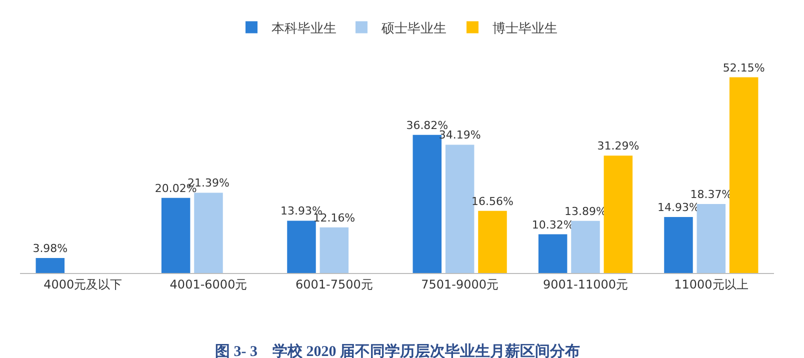 The width and height of the screenshot is (804, 358). Describe the element at coordinates (83, 284) in the screenshot. I see `x-tick-label: 4000元及以下` at that location.